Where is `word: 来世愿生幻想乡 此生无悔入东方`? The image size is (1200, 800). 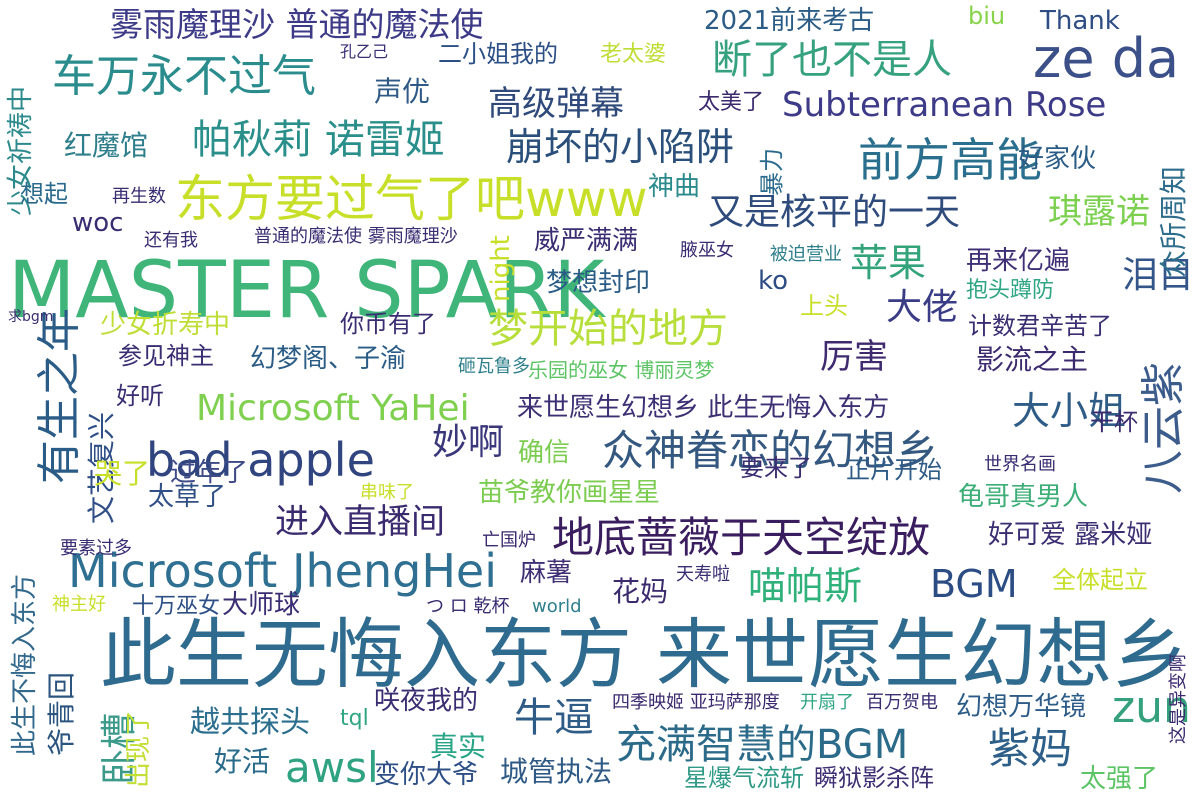 word: 来世愿生幻想乡 此生无悔入东方 is located at coordinates (703, 408).